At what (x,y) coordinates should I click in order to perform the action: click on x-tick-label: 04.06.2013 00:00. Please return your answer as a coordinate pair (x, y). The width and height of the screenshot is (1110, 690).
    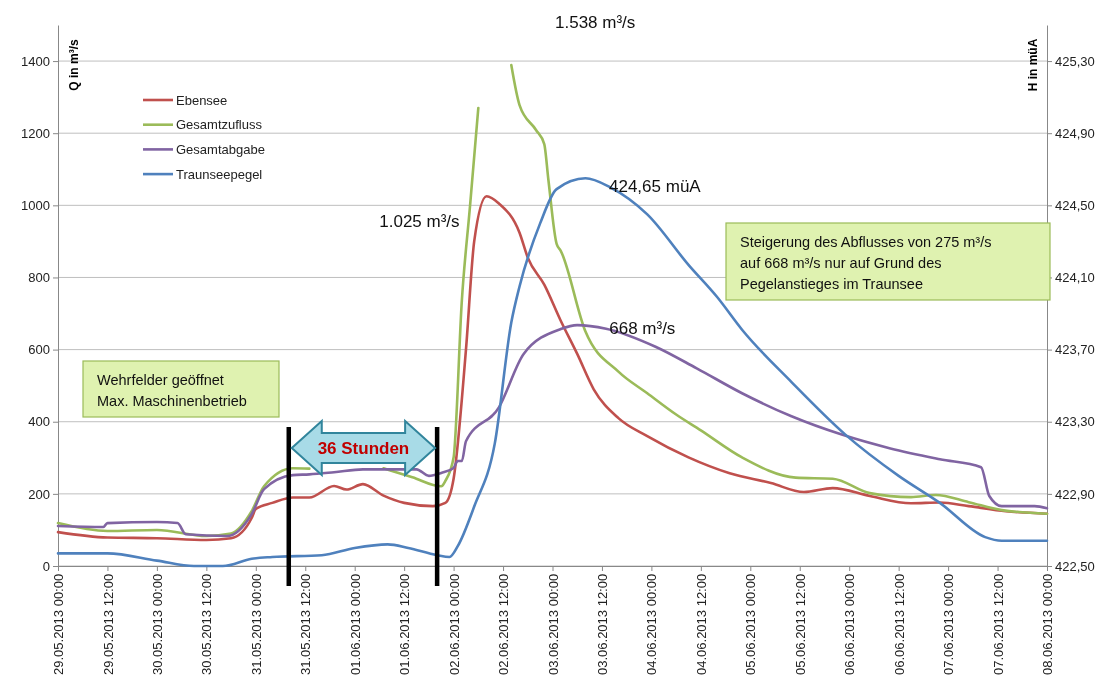
    Looking at the image, I should click on (652, 624).